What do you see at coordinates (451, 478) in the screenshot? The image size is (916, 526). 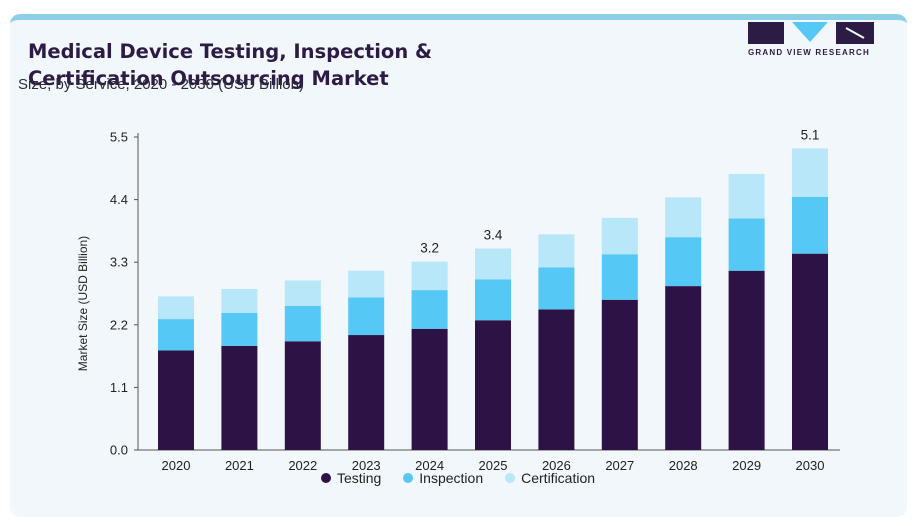 I see `legend-label: Inspection` at bounding box center [451, 478].